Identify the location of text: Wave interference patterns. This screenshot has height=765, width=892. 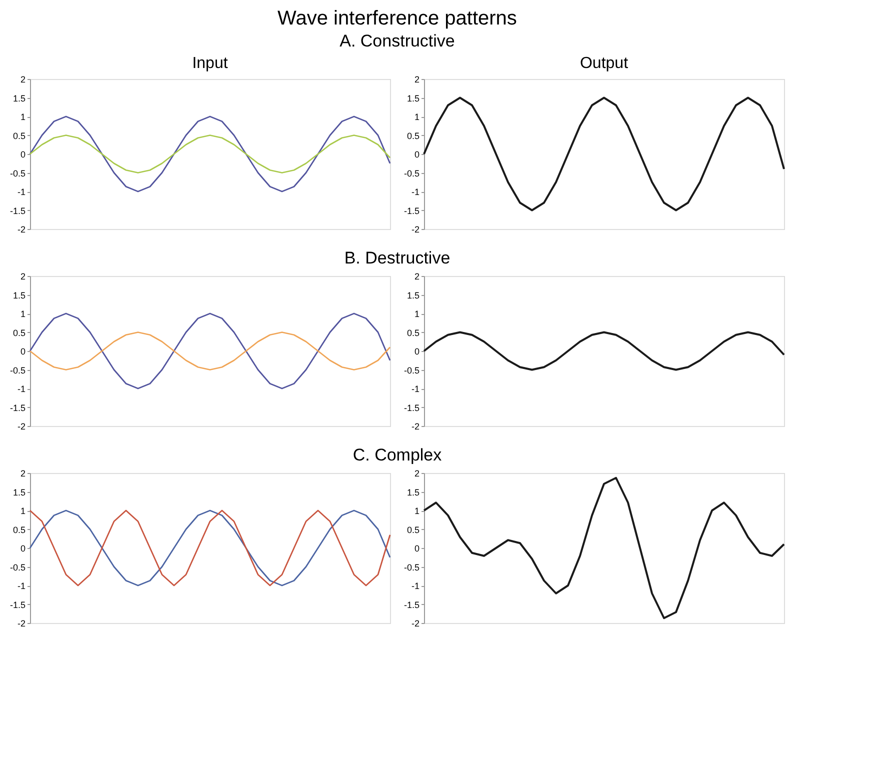
(397, 19).